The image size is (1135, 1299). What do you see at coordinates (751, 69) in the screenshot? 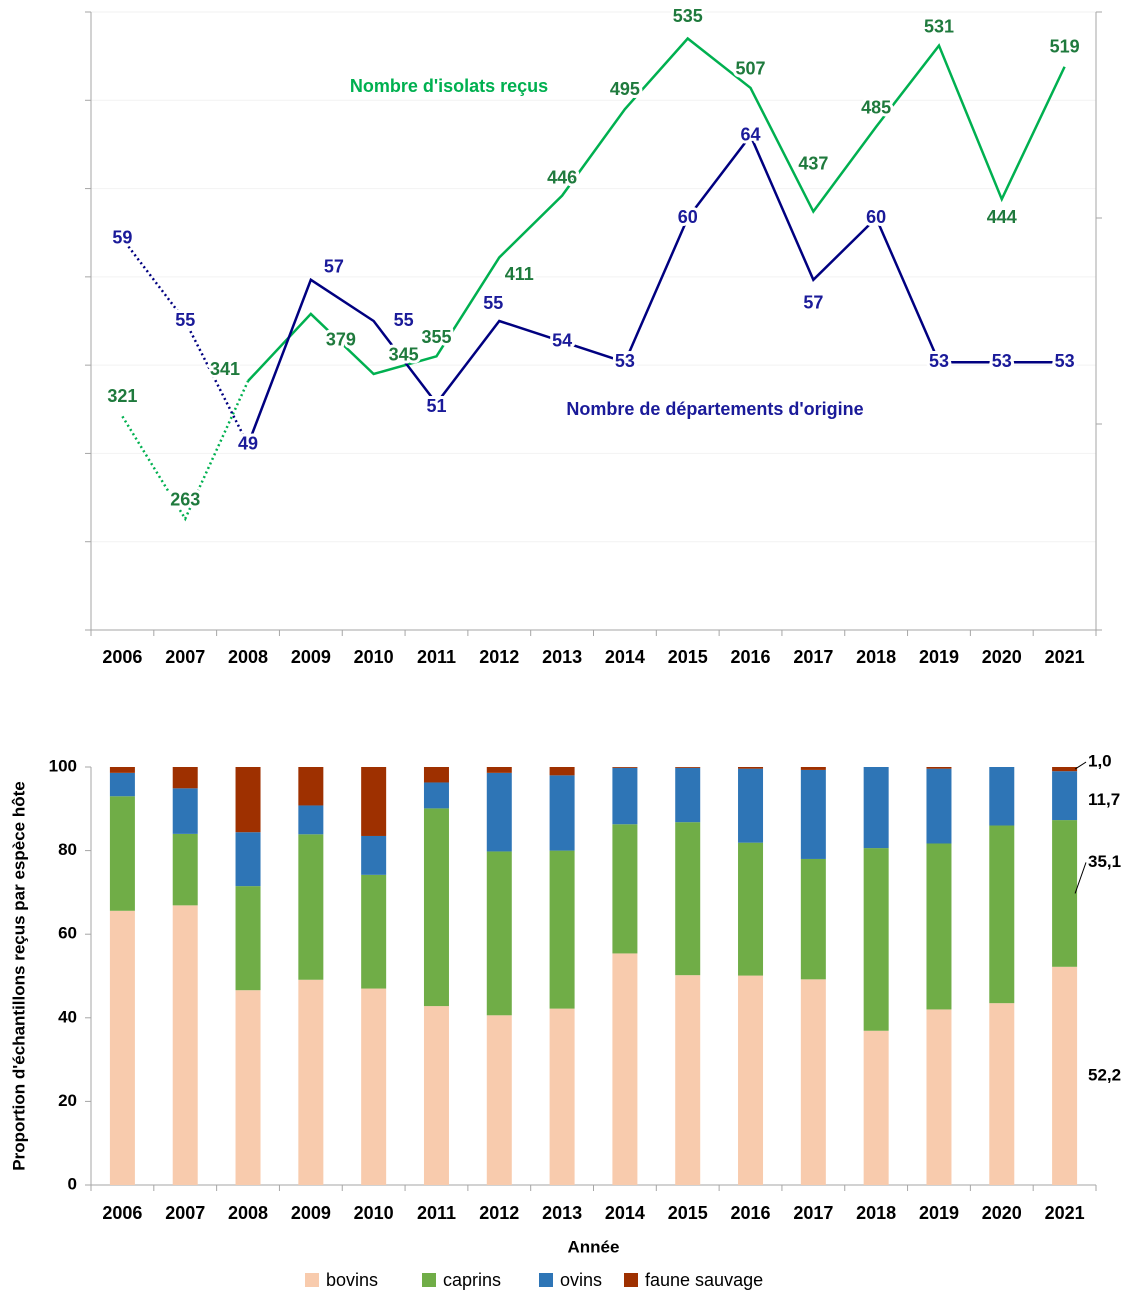
I see `data-label: 507` at bounding box center [751, 69].